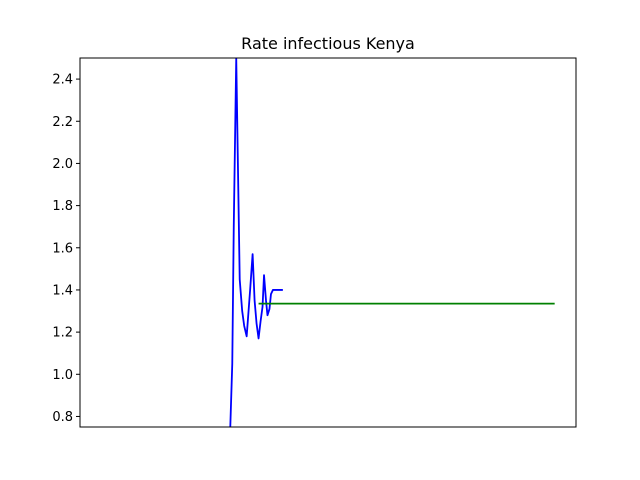 The image size is (640, 480). What do you see at coordinates (62, 290) in the screenshot?
I see `y-tick-label: 1.4` at bounding box center [62, 290].